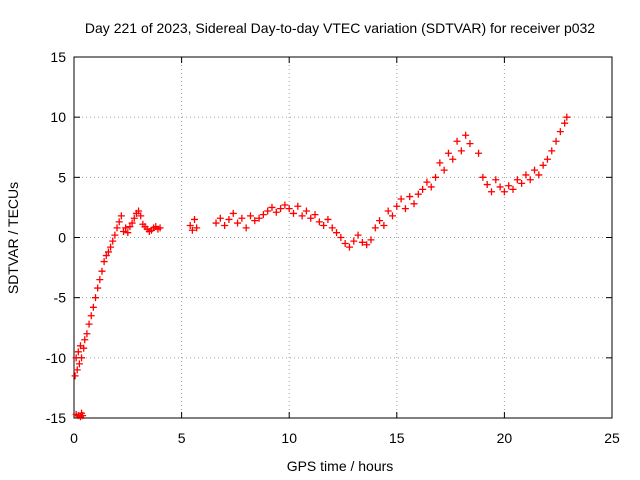  I want to click on y-tick-label: -10, so click(56, 358).